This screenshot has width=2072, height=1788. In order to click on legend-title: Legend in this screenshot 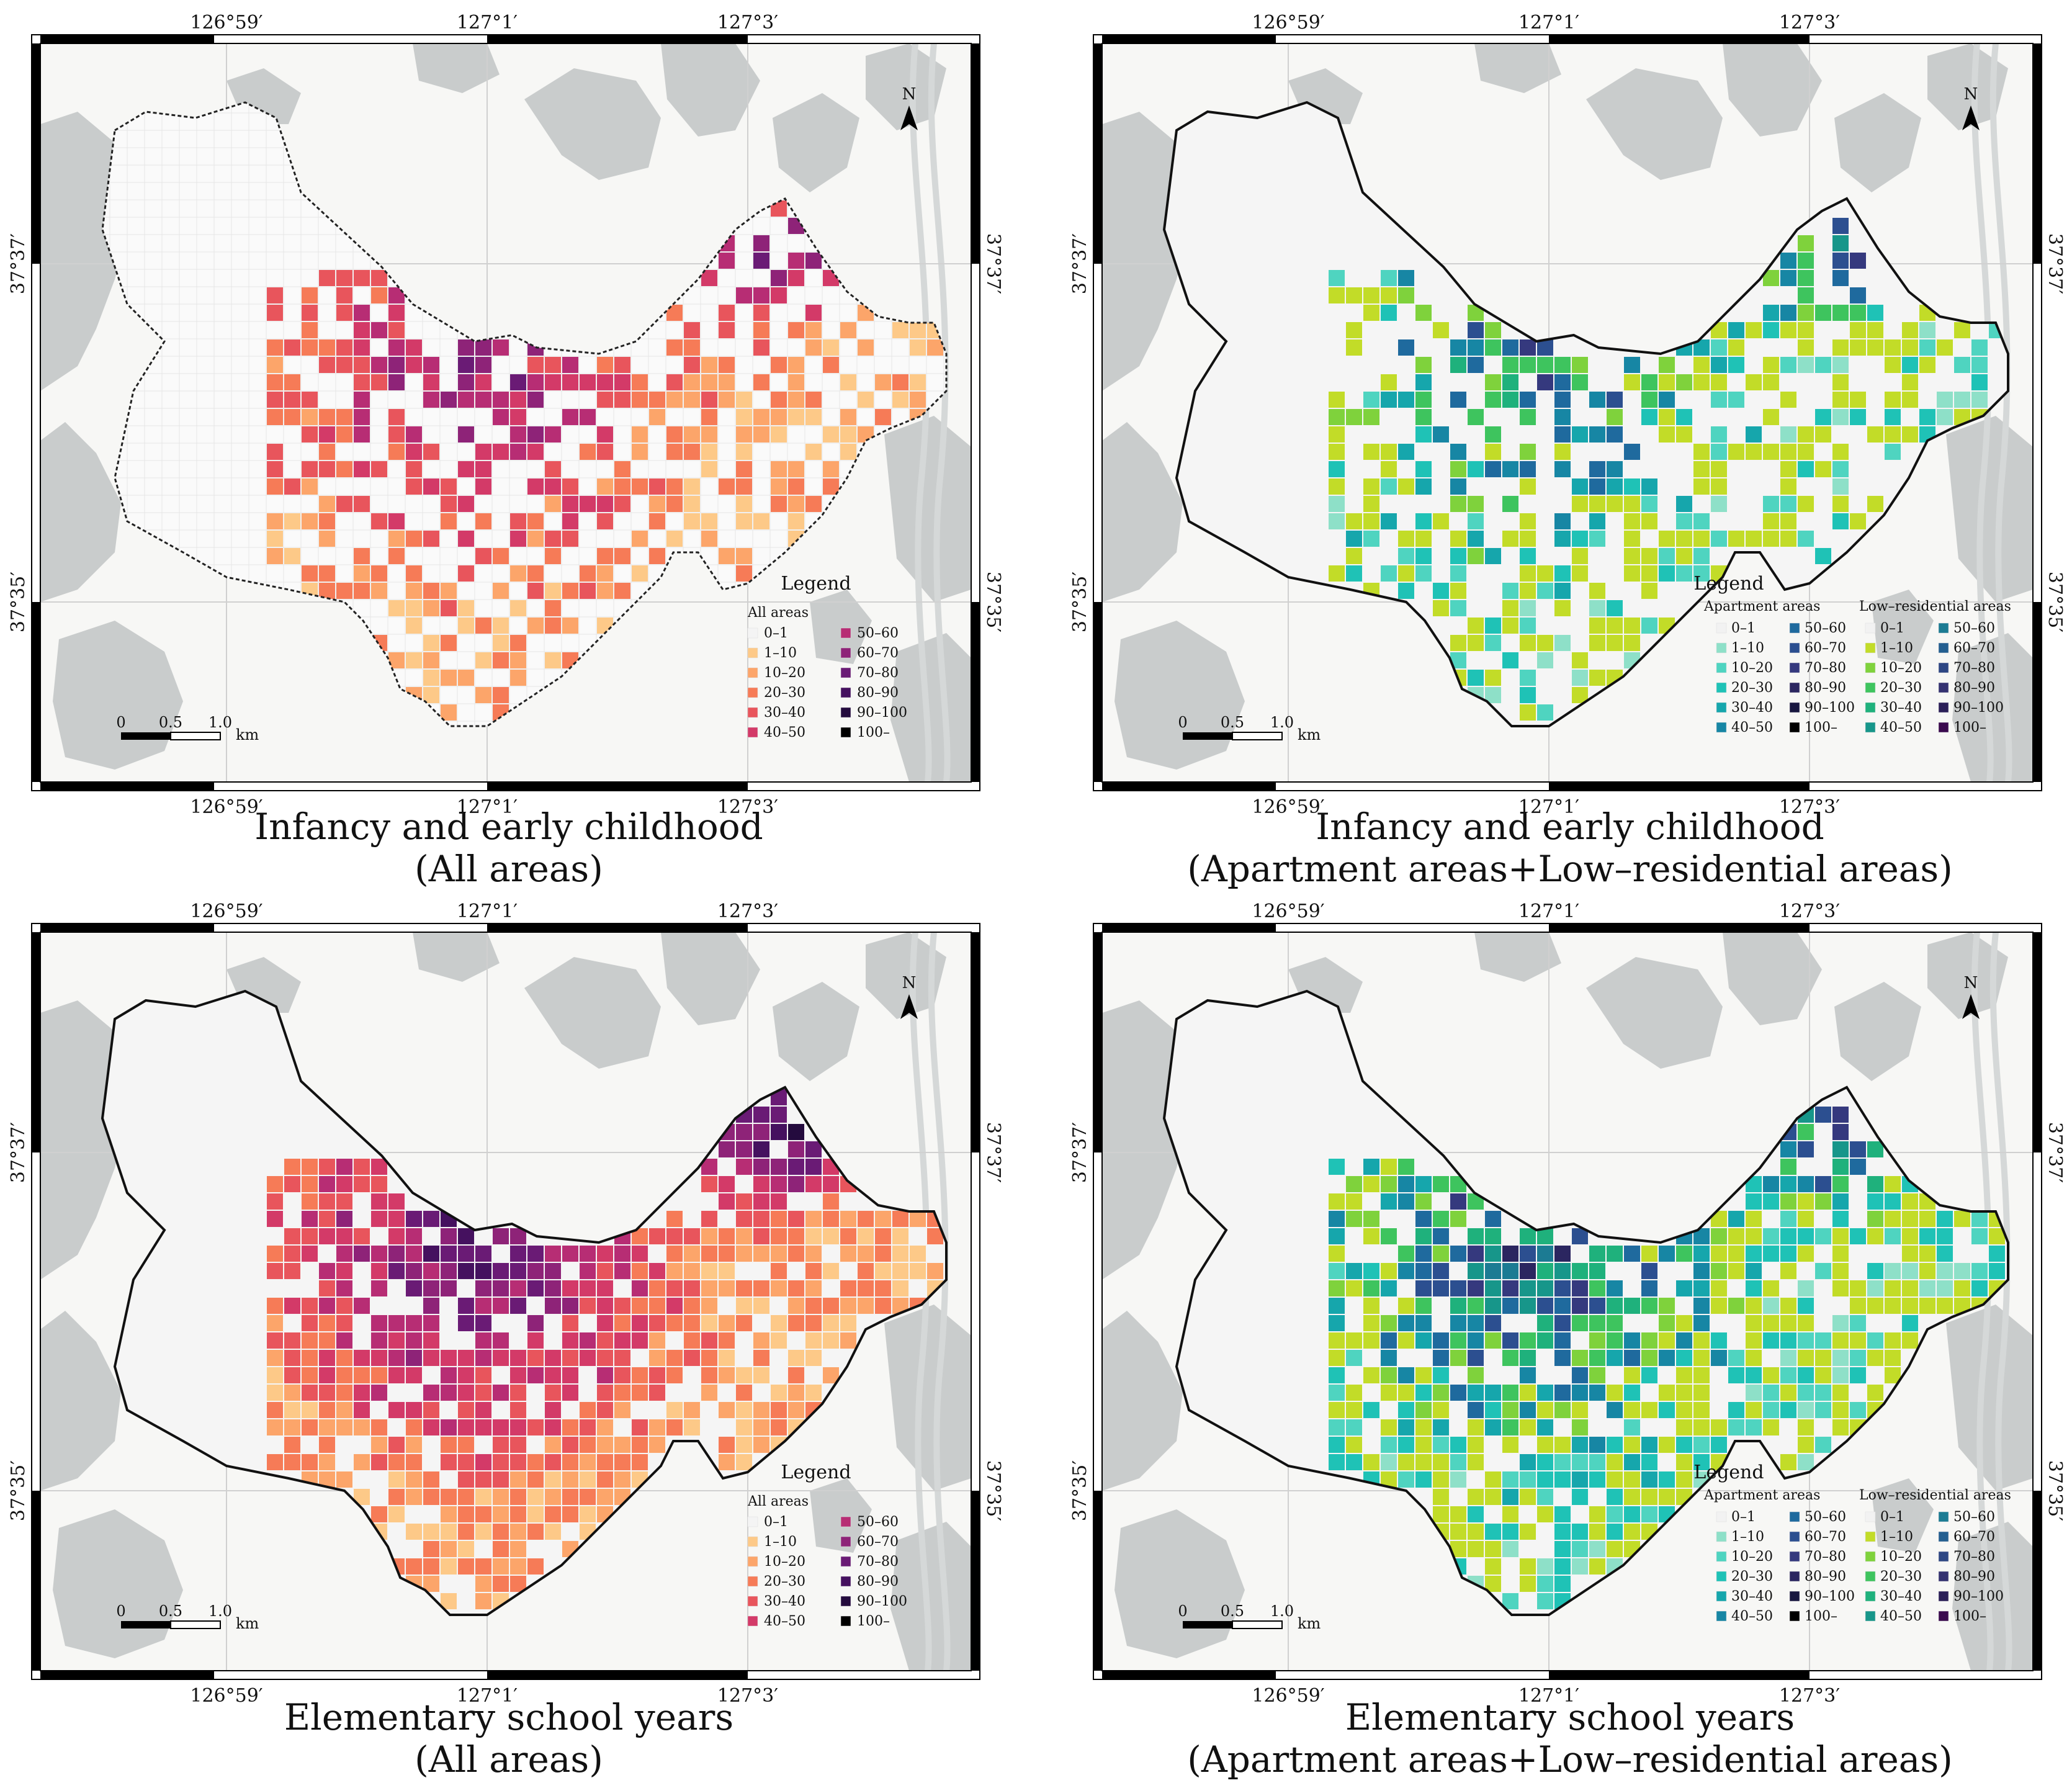, I will do `click(1728, 584)`.